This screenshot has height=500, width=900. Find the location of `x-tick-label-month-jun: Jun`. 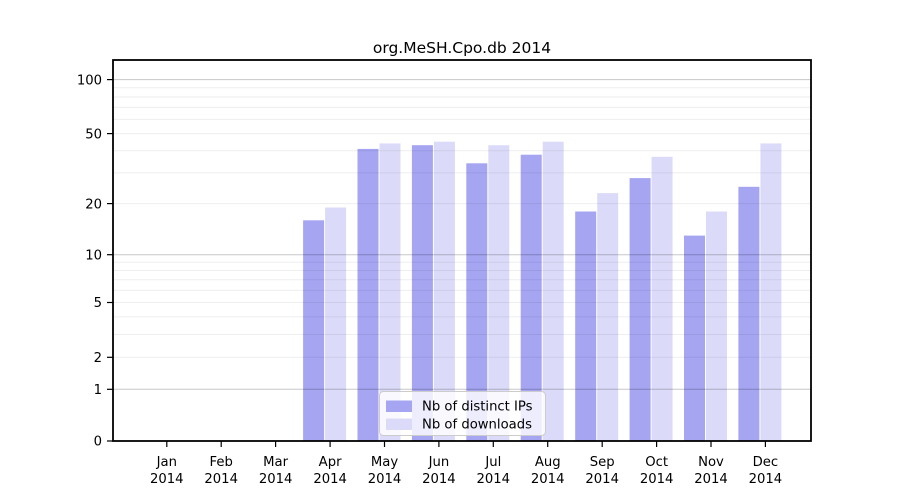

x-tick-label-month-jun: Jun is located at coordinates (439, 462).